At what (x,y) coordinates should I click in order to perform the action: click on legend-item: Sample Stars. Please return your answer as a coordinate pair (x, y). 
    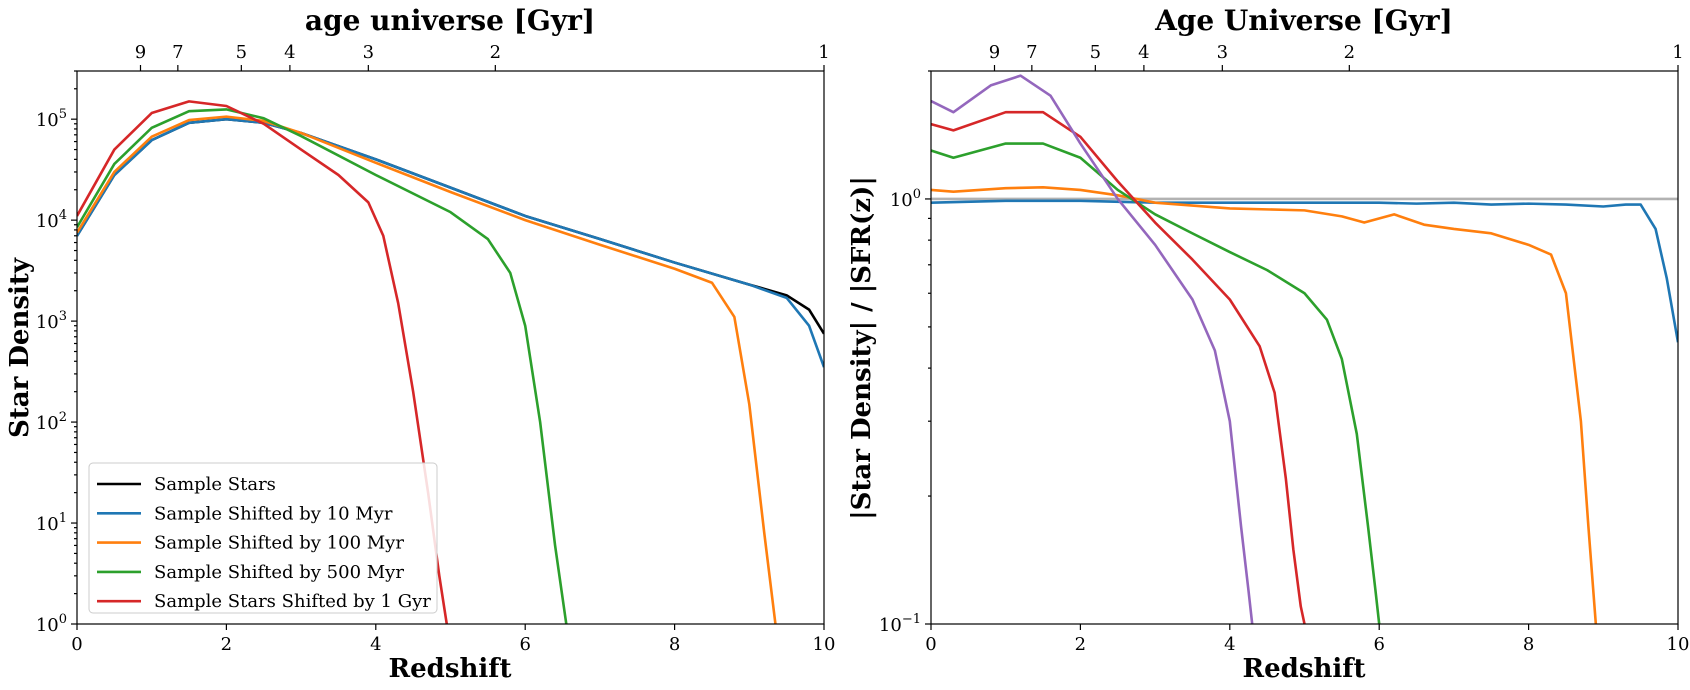
    Looking at the image, I should click on (186, 484).